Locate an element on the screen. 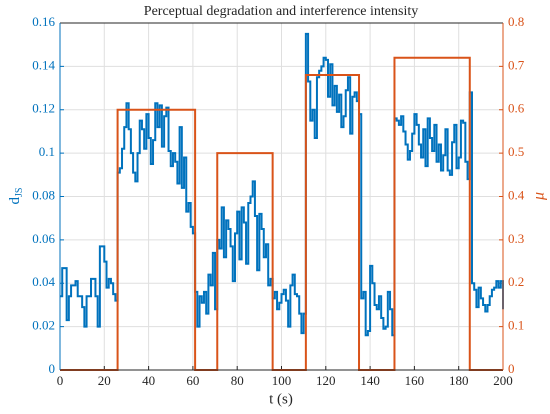  y-tick-label: 0.16 is located at coordinates (43, 21).